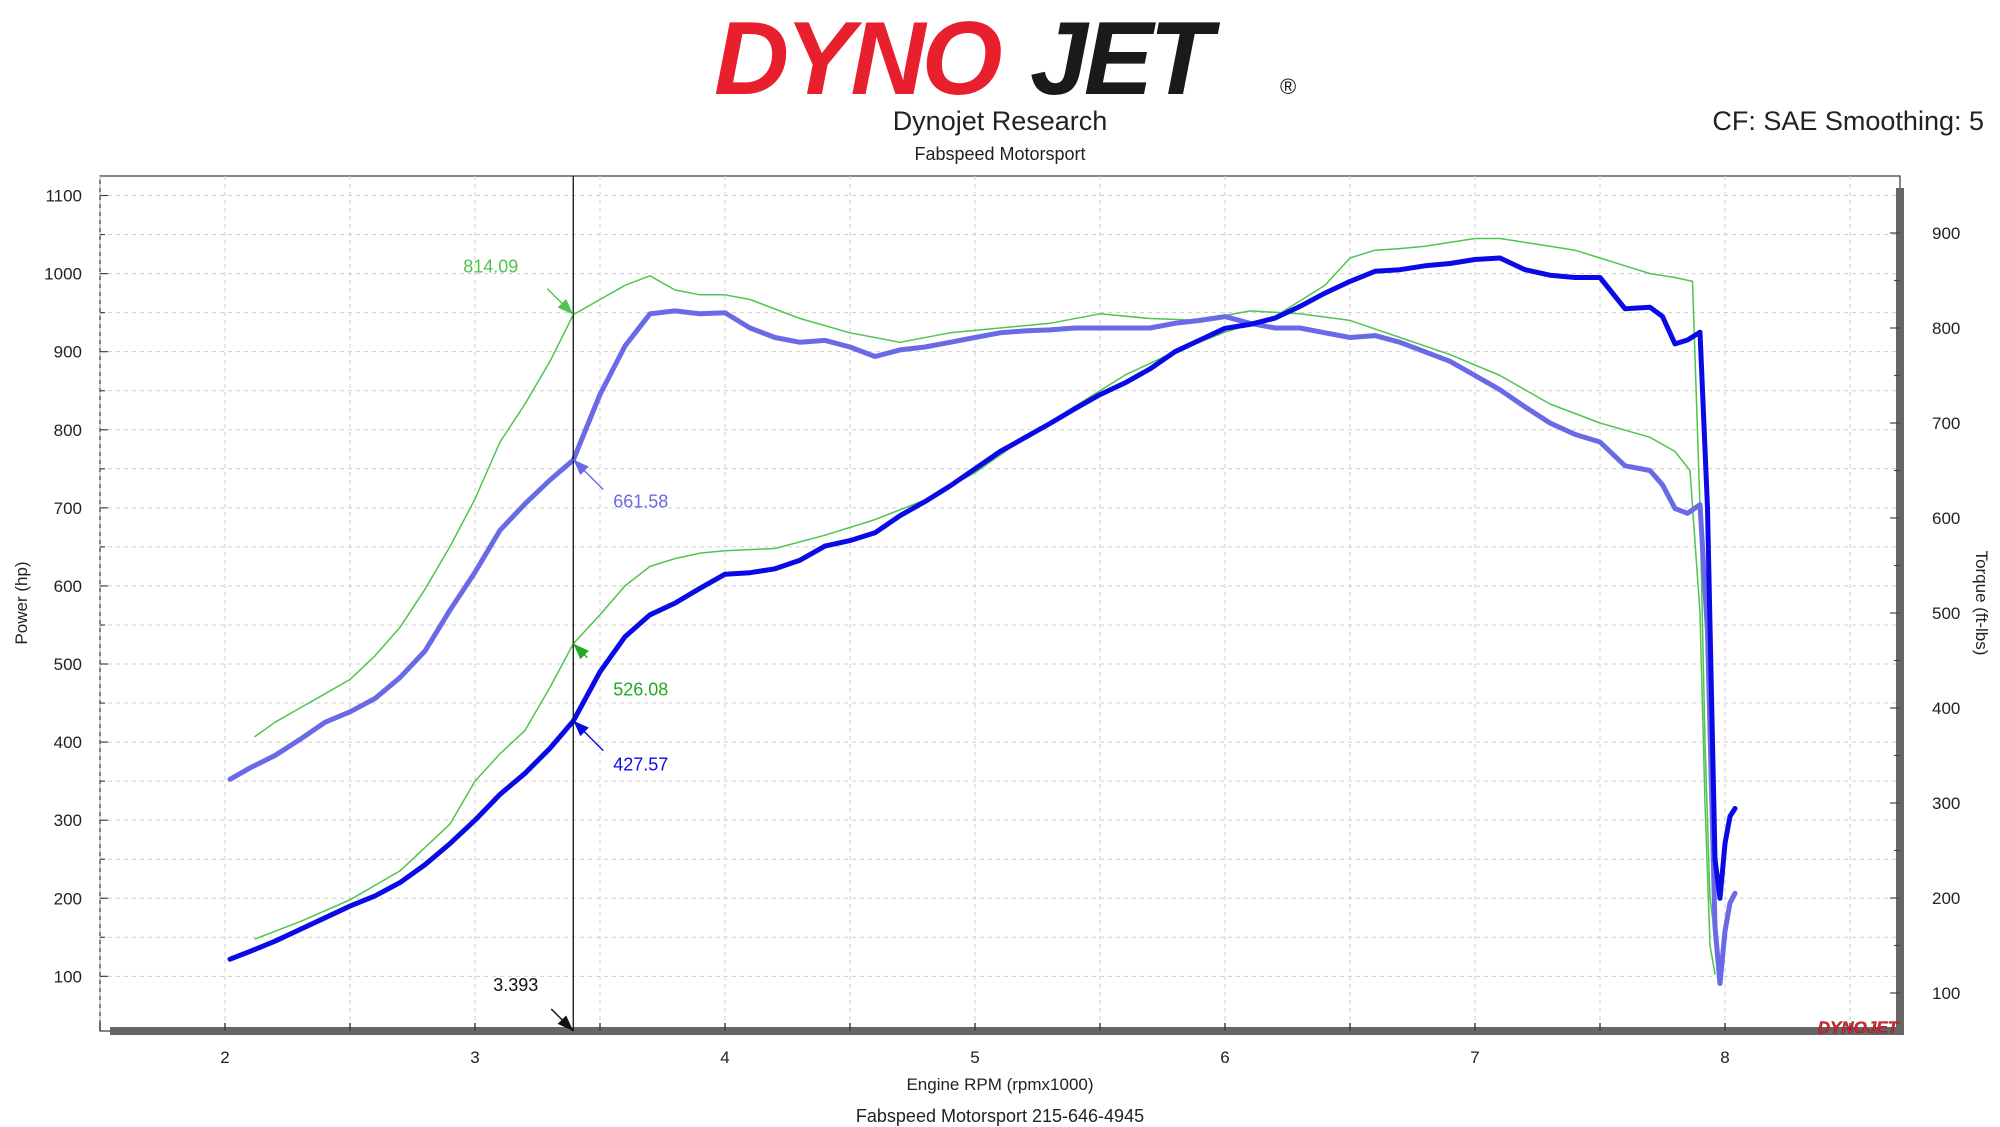  Describe the element at coordinates (1288, 86) in the screenshot. I see `registered-mark: ®` at that location.